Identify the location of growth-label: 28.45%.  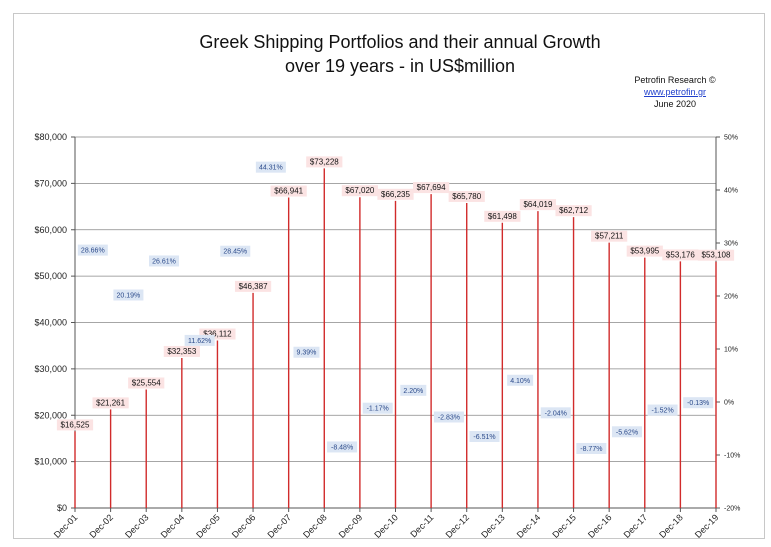
(235, 252).